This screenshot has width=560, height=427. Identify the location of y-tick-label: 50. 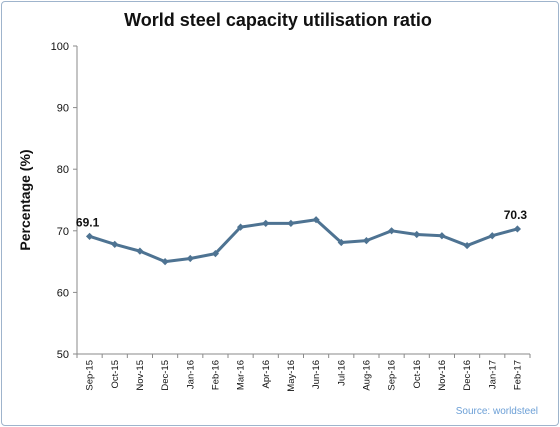
(63, 355).